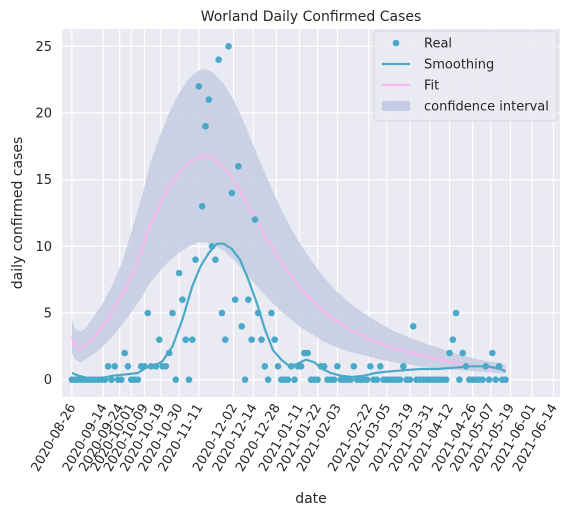 This screenshot has width=569, height=518. Describe the element at coordinates (486, 107) in the screenshot. I see `legend-confidence-label: confidence interval` at that location.